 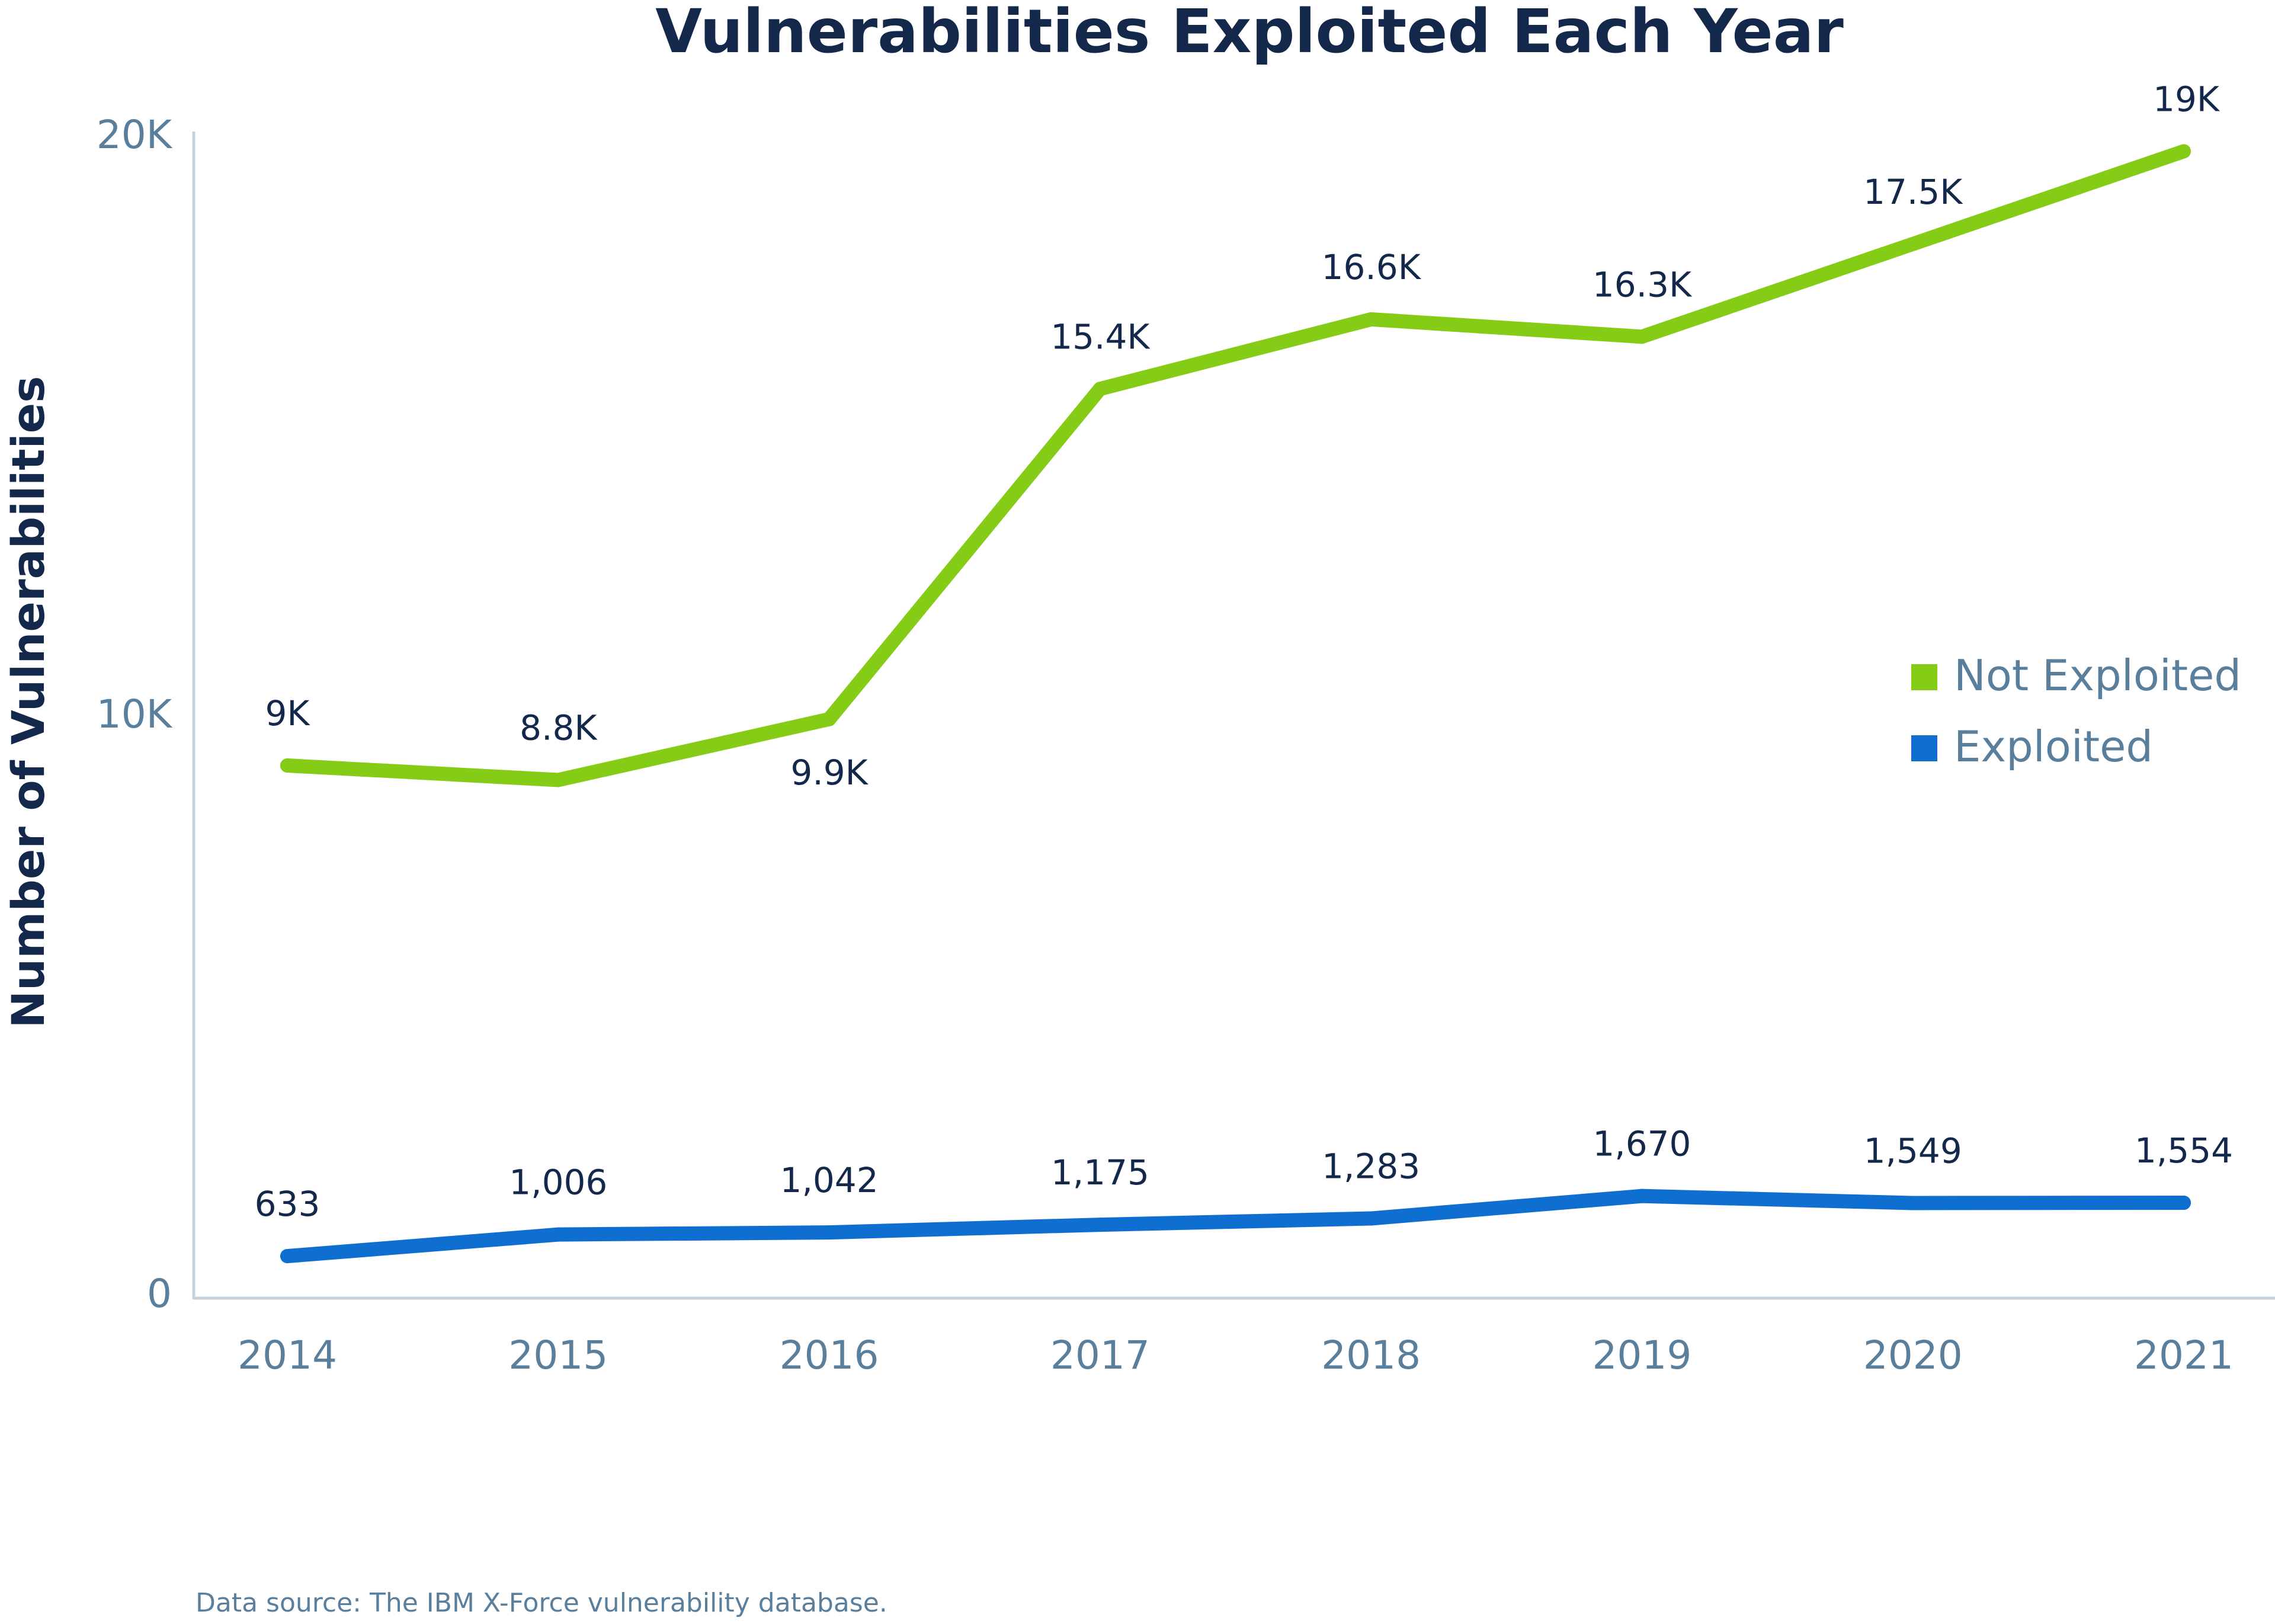 What do you see at coordinates (829, 1355) in the screenshot?
I see `x-tick-label: 2016` at bounding box center [829, 1355].